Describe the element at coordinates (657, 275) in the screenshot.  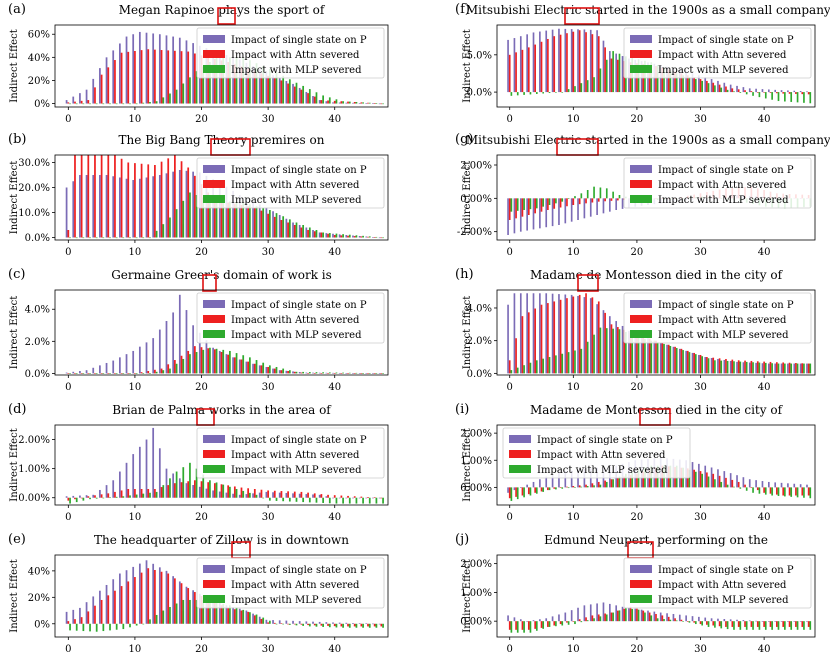
I see `panel-title: Madame de Montesson died in the city of` at that location.